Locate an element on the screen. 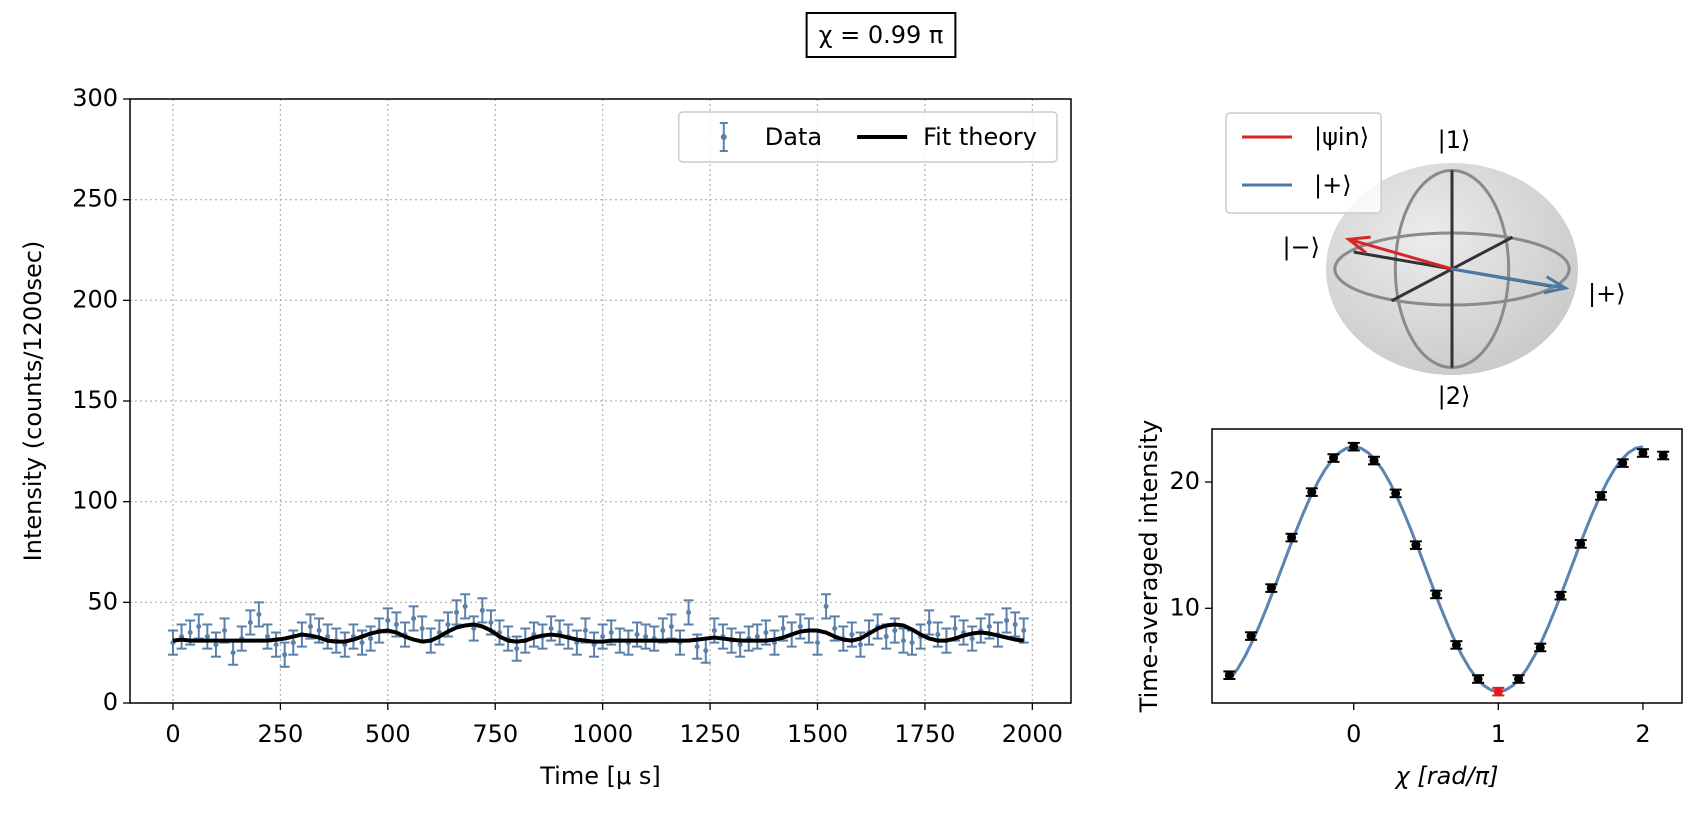 The width and height of the screenshot is (1701, 814). x-tick-label: 500 is located at coordinates (388, 734).